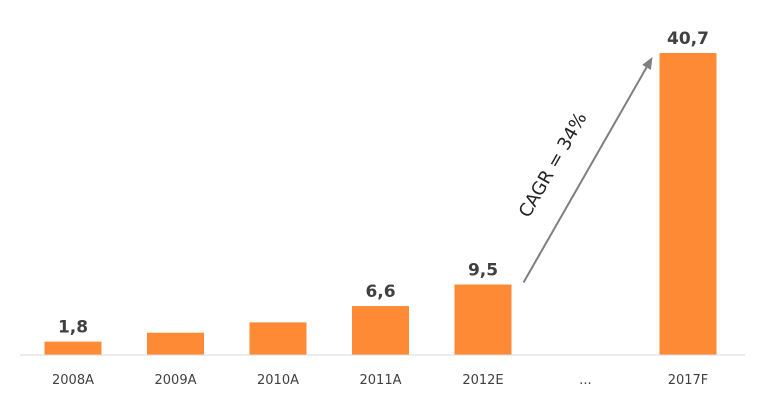  I want to click on x-tick-label: 2010A, so click(278, 380).